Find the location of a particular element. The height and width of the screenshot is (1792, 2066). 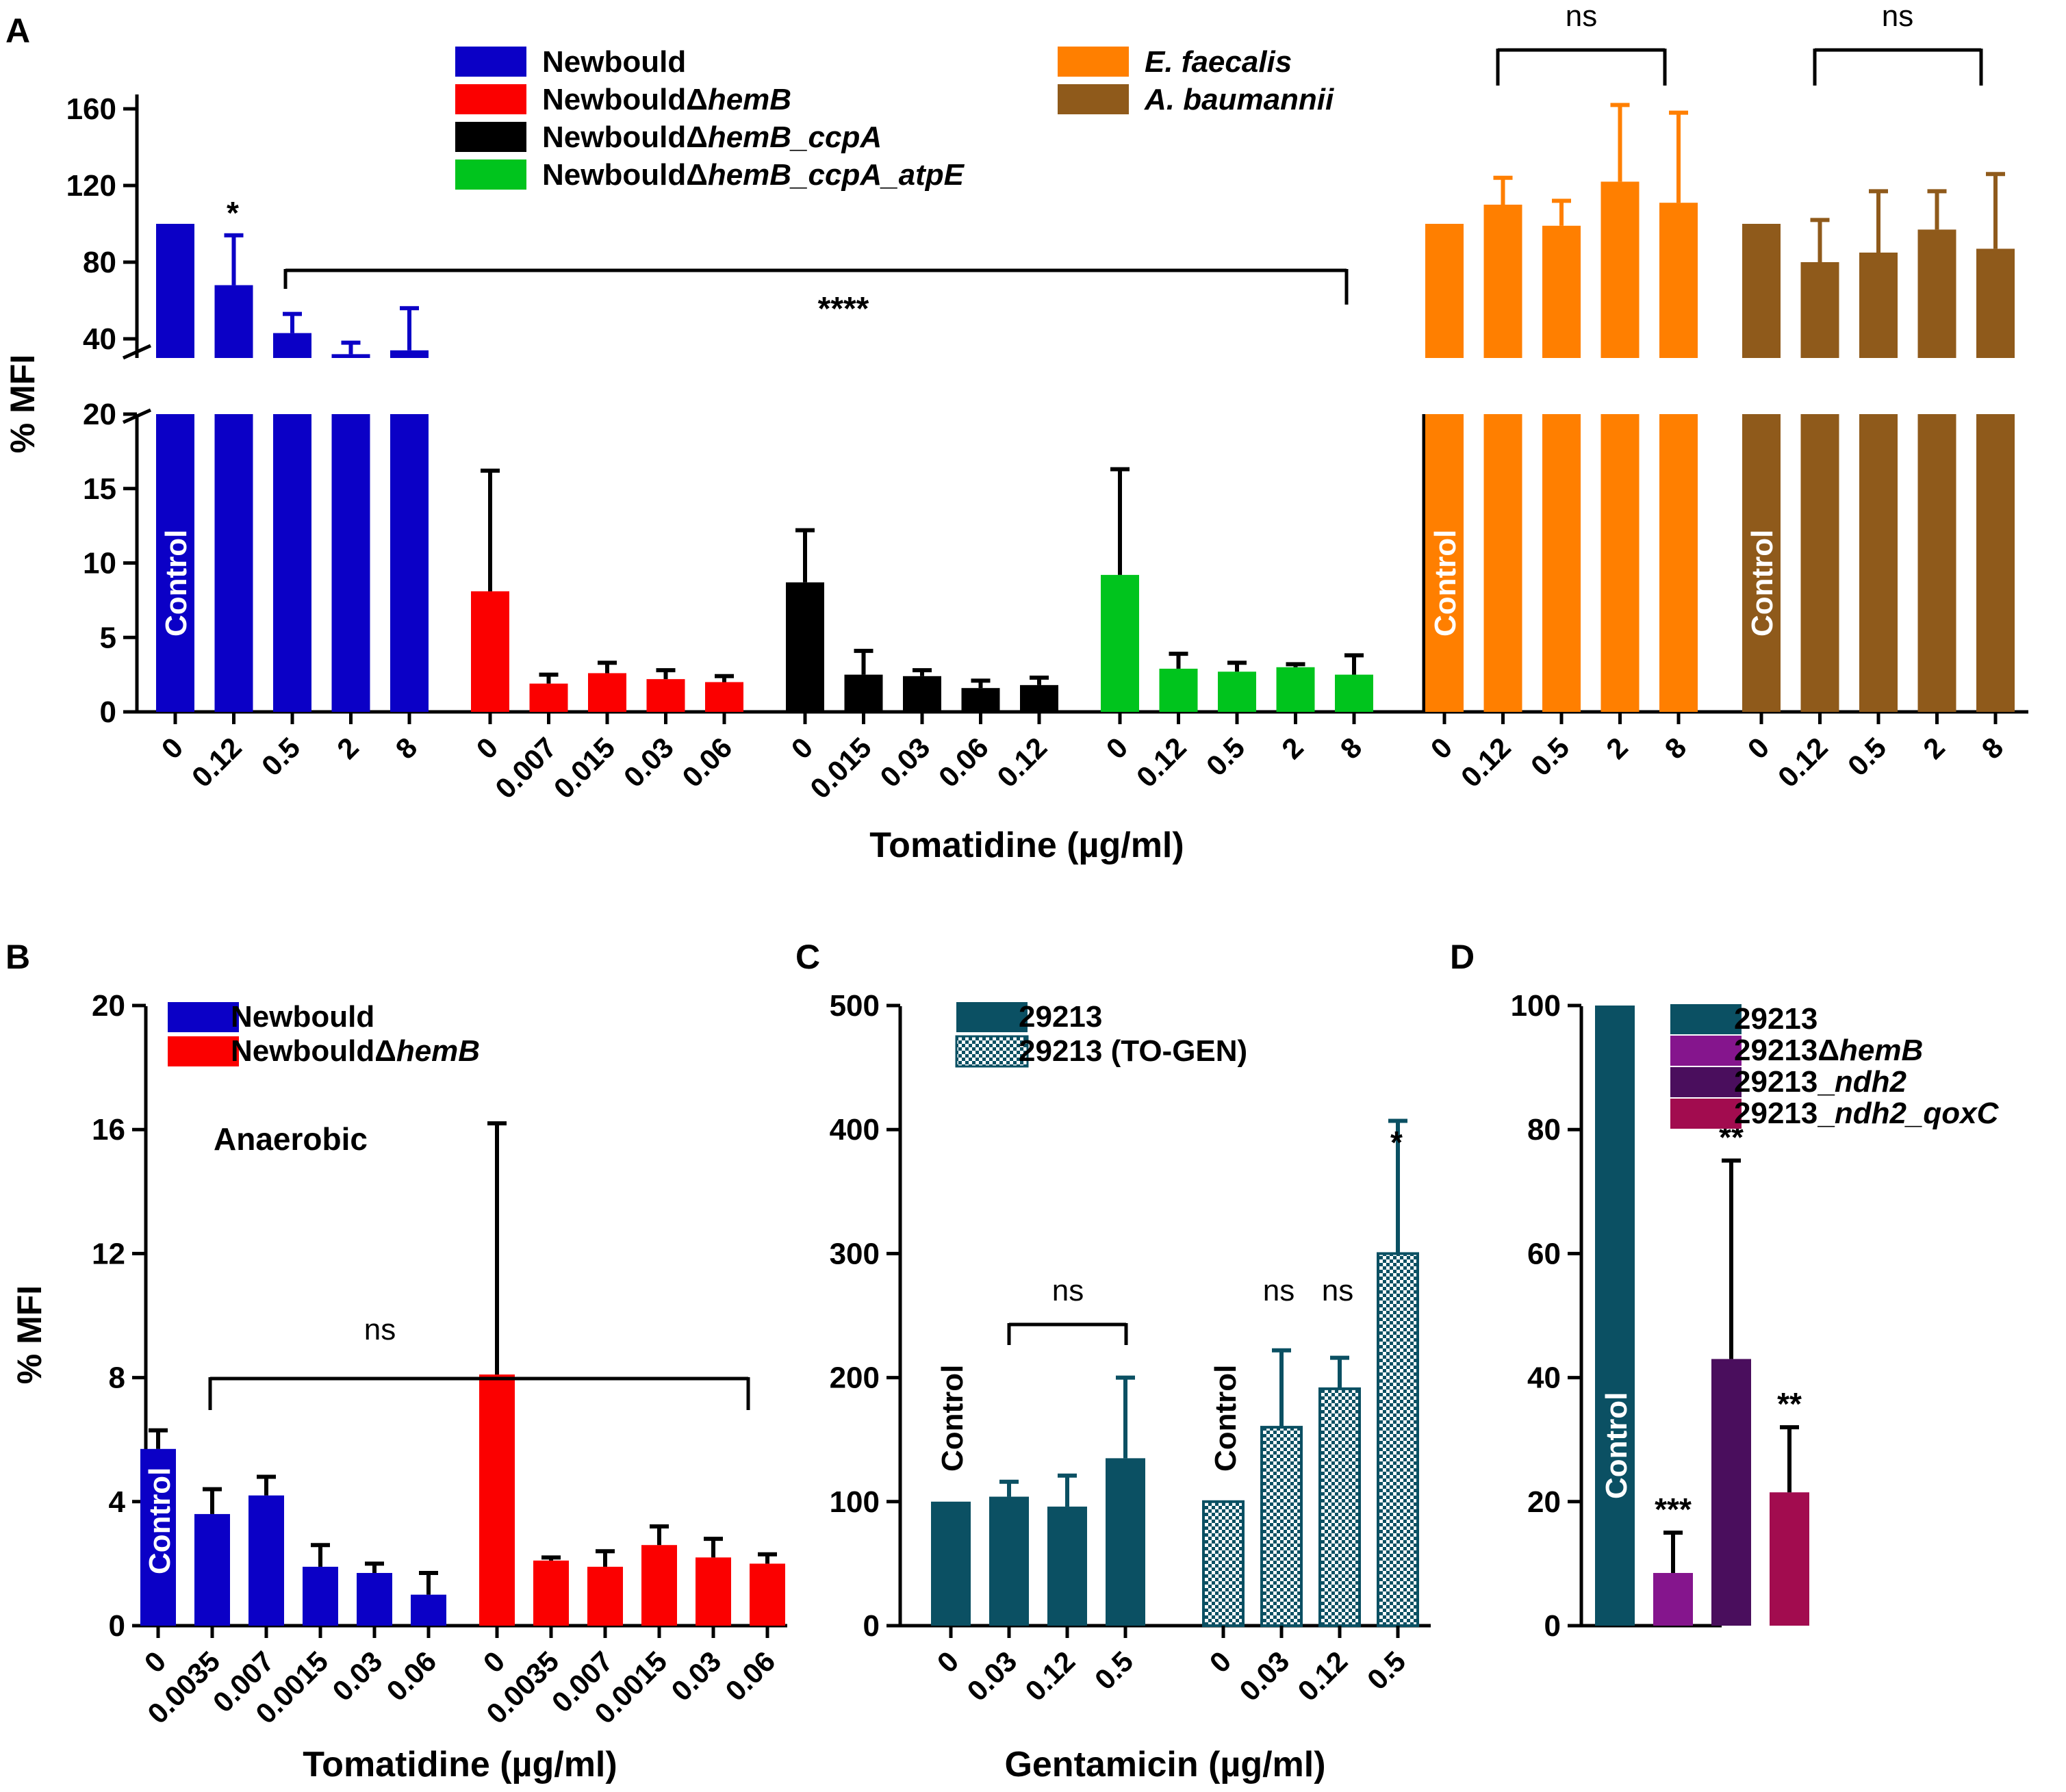

d-legend-swatch is located at coordinates (1706, 1051).